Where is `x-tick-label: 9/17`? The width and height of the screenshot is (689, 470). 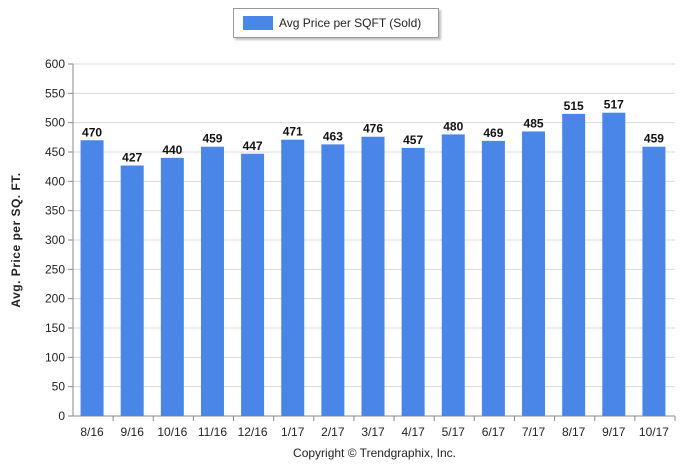 x-tick-label: 9/17 is located at coordinates (614, 432).